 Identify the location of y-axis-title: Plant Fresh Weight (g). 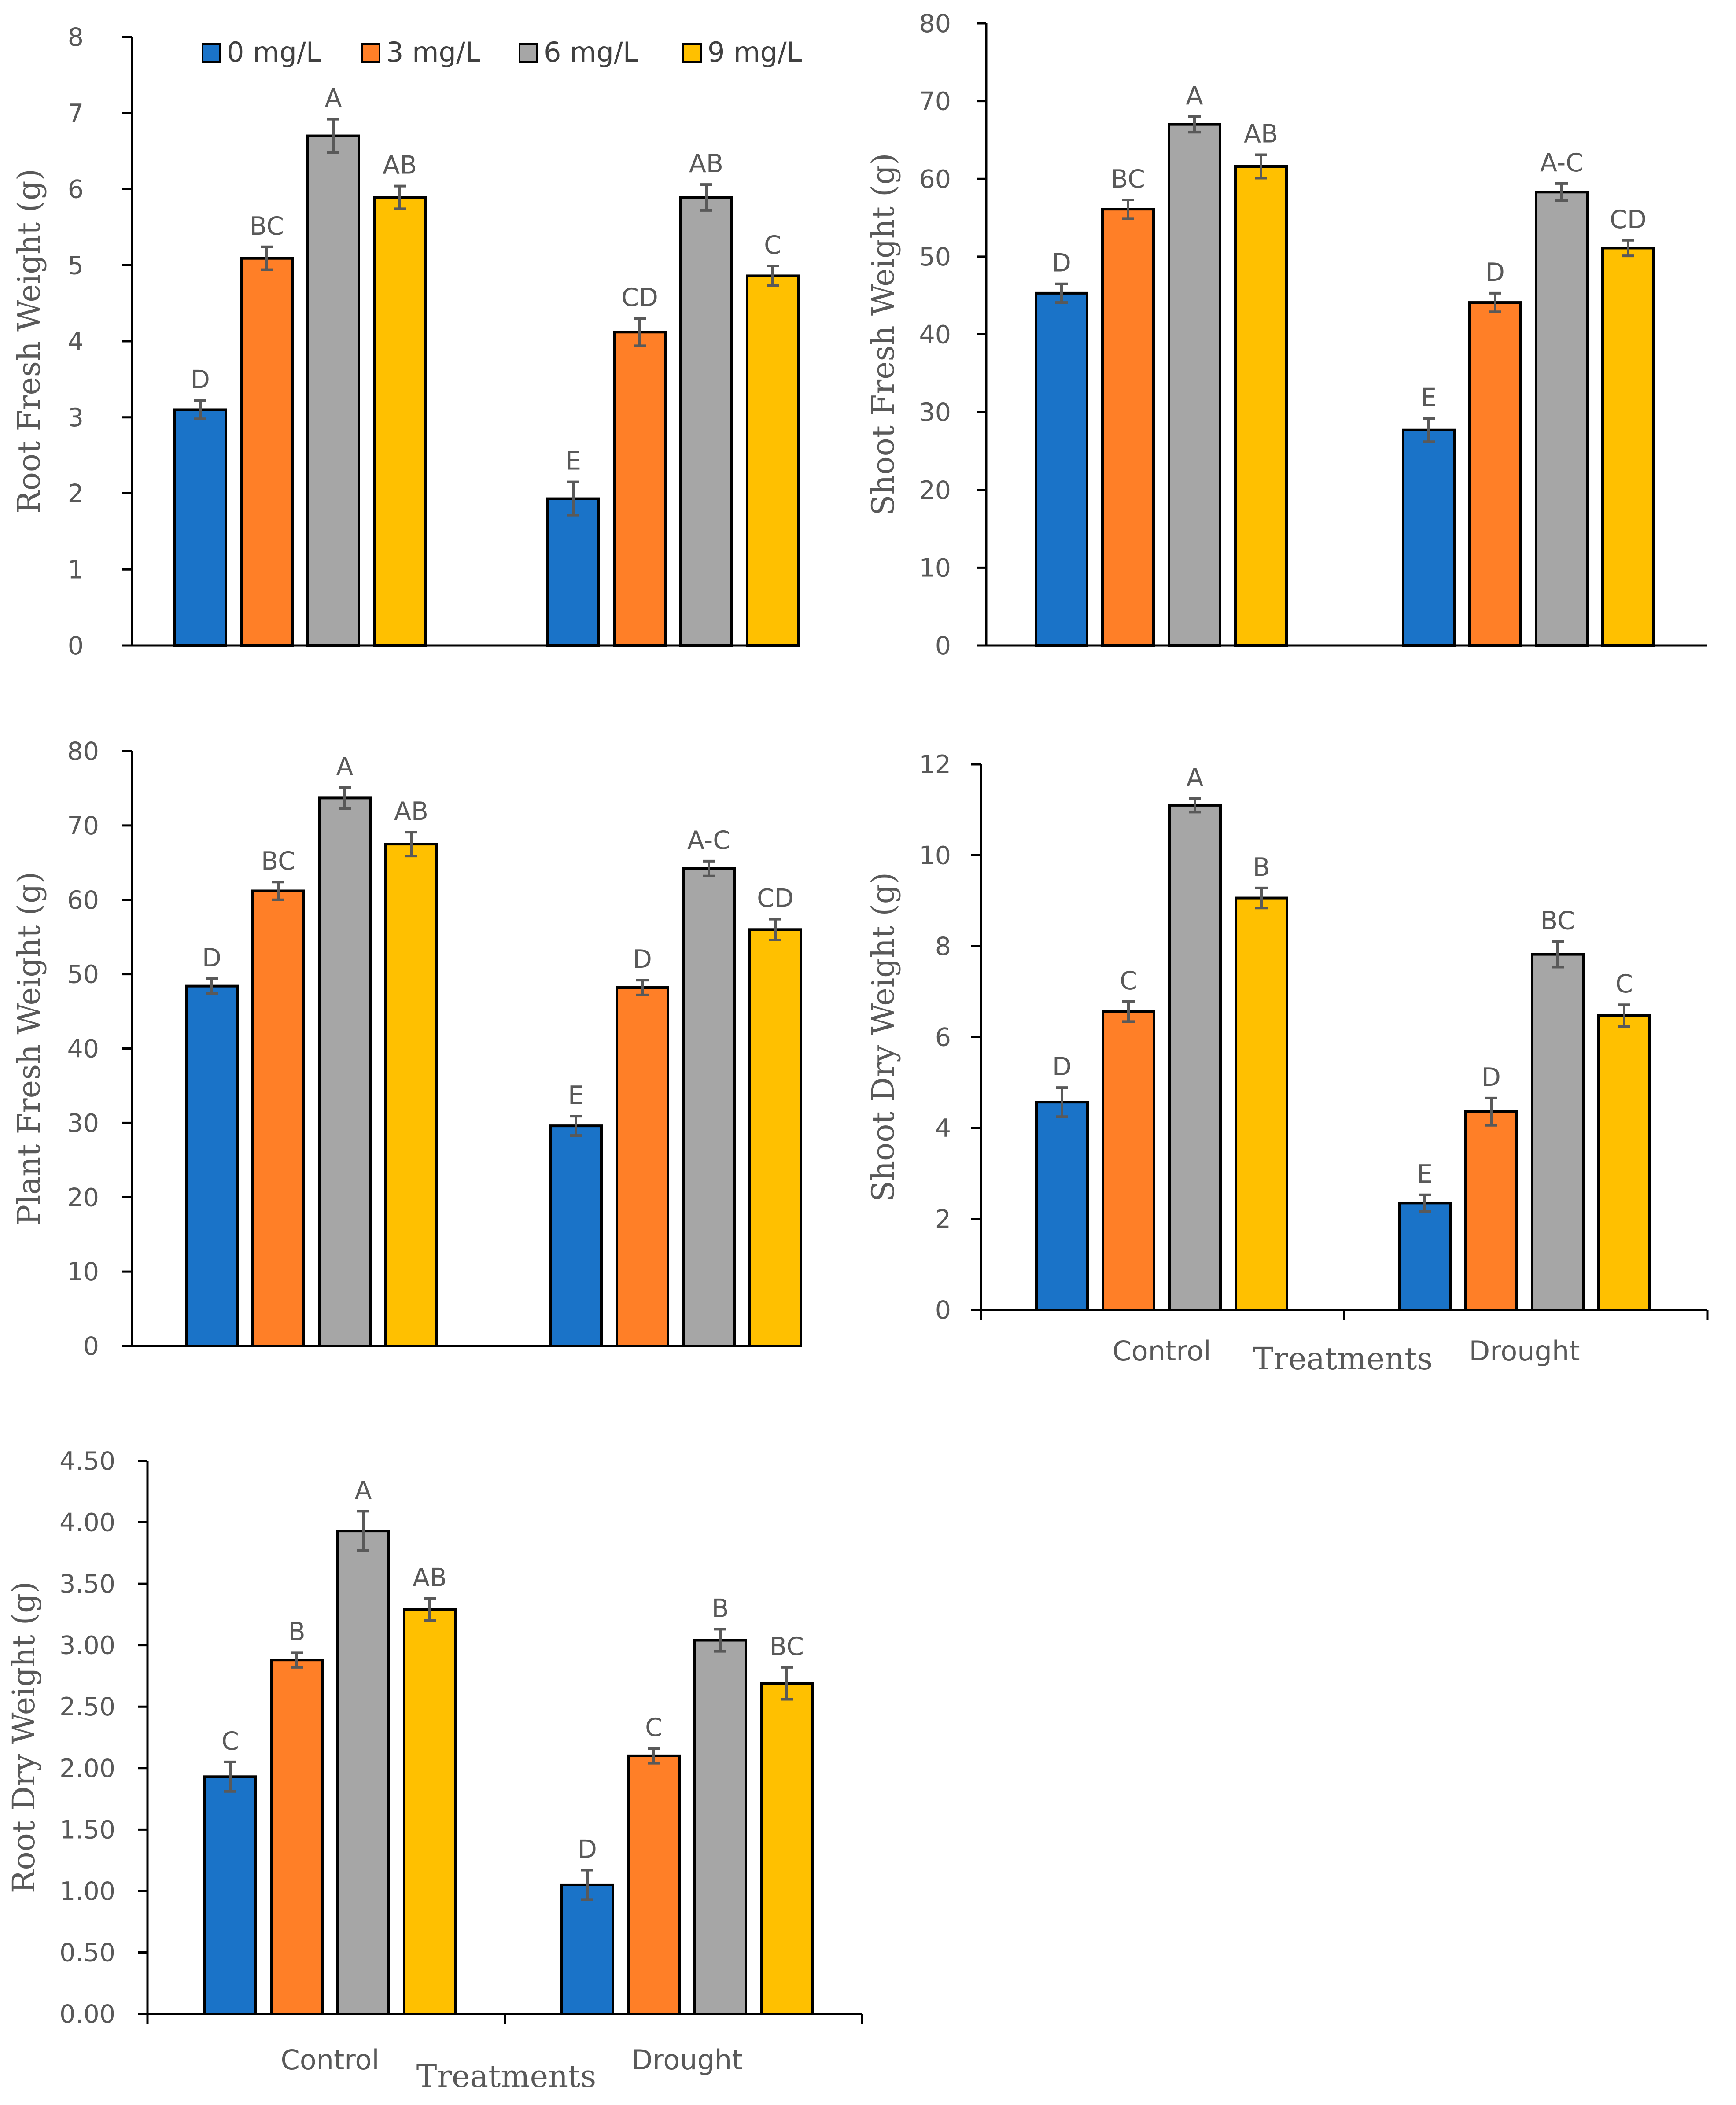
(29, 1048).